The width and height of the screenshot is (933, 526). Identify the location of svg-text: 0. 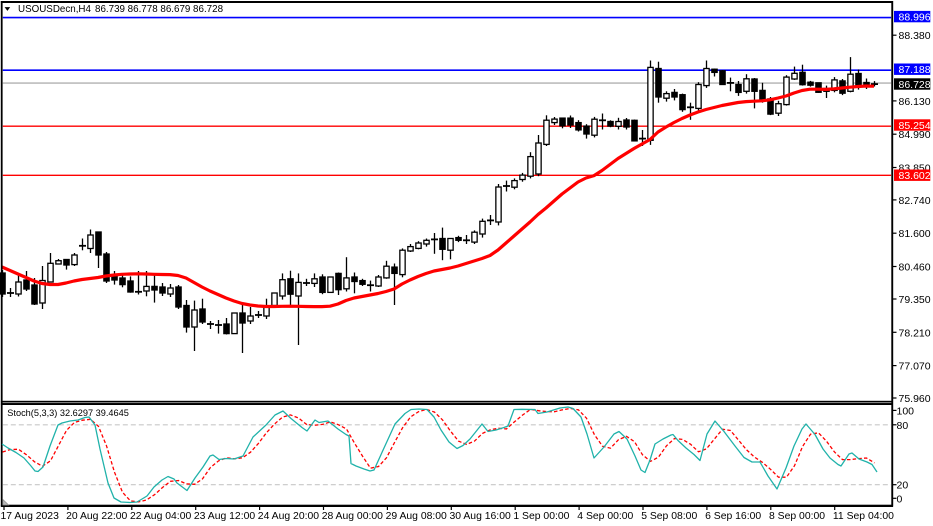
(900, 499).